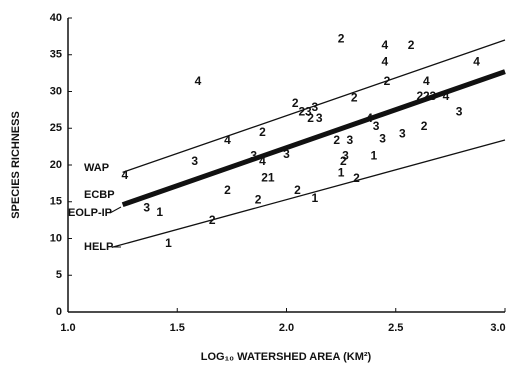 The image size is (510, 369). What do you see at coordinates (56, 18) in the screenshot?
I see `y-tick-label: 40` at bounding box center [56, 18].